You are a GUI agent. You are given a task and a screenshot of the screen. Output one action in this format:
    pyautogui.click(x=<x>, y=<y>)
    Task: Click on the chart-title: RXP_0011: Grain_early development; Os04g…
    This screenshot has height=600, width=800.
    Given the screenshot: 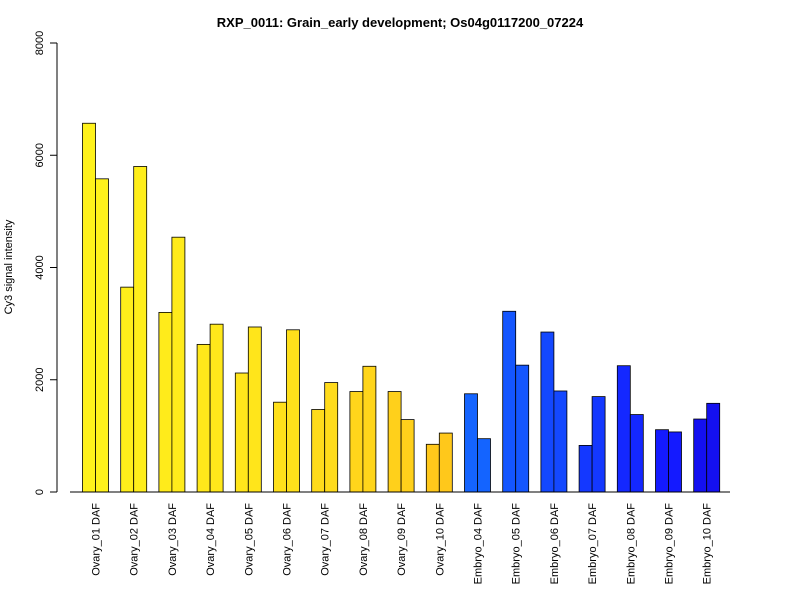 What is the action you would take?
    pyautogui.click(x=400, y=22)
    